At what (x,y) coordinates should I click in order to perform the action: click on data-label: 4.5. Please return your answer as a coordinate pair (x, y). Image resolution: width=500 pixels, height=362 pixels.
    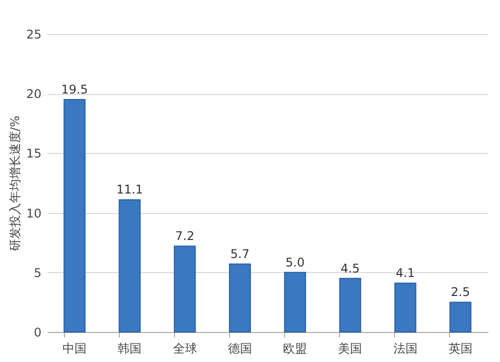
    Looking at the image, I should click on (350, 268).